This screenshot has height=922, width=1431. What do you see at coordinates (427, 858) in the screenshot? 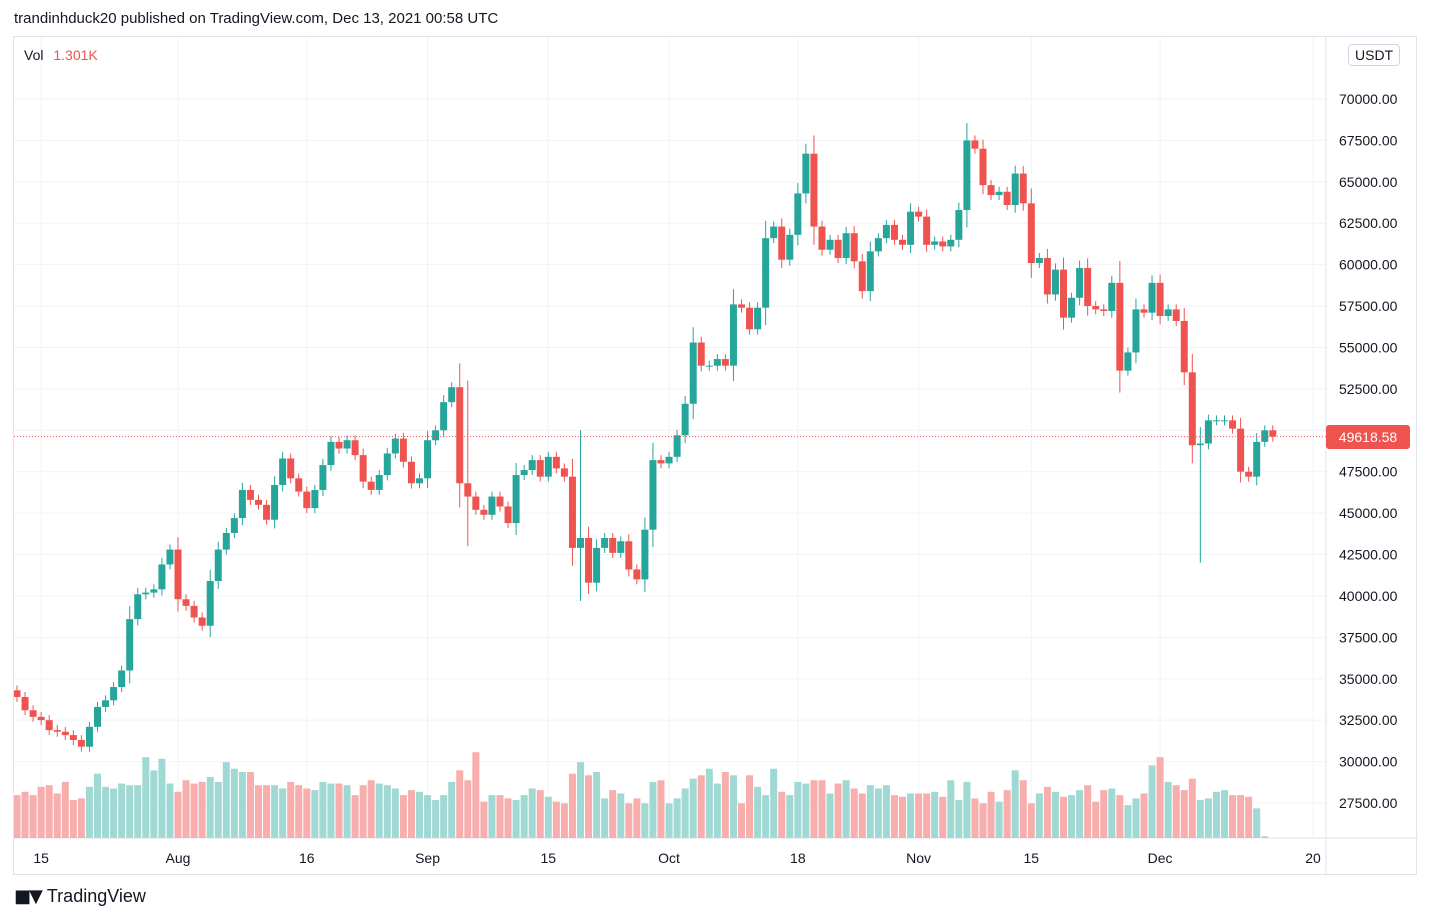
I see `x-tick-label: Sep` at bounding box center [427, 858].